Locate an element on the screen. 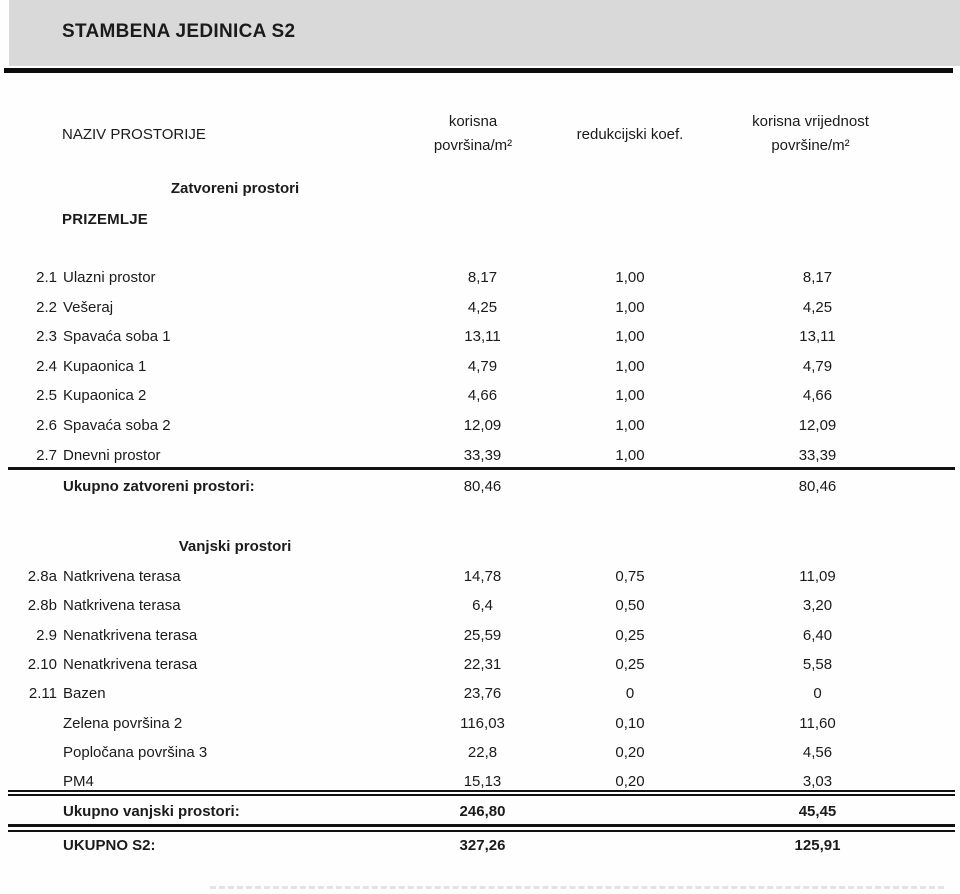 The width and height of the screenshot is (960, 894). value-cell: 5,58 is located at coordinates (817, 664).